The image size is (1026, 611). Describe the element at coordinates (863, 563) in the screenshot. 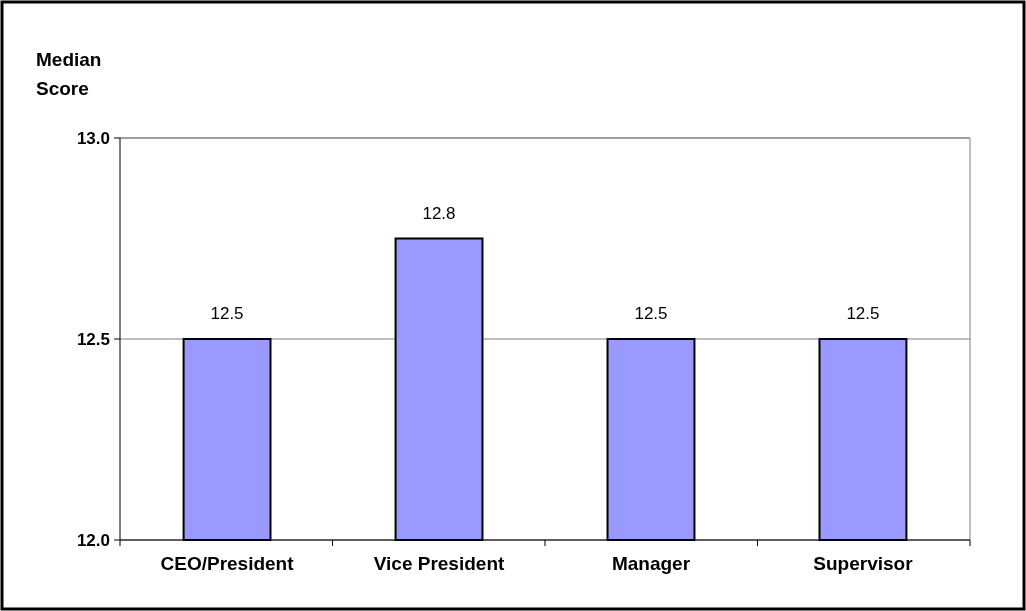

I see `x-tick-label: Supervisor` at that location.